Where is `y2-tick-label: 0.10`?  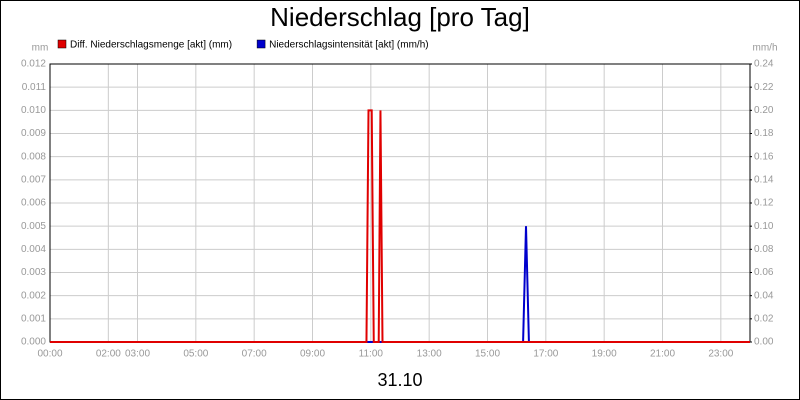
y2-tick-label: 0.10 is located at coordinates (764, 226).